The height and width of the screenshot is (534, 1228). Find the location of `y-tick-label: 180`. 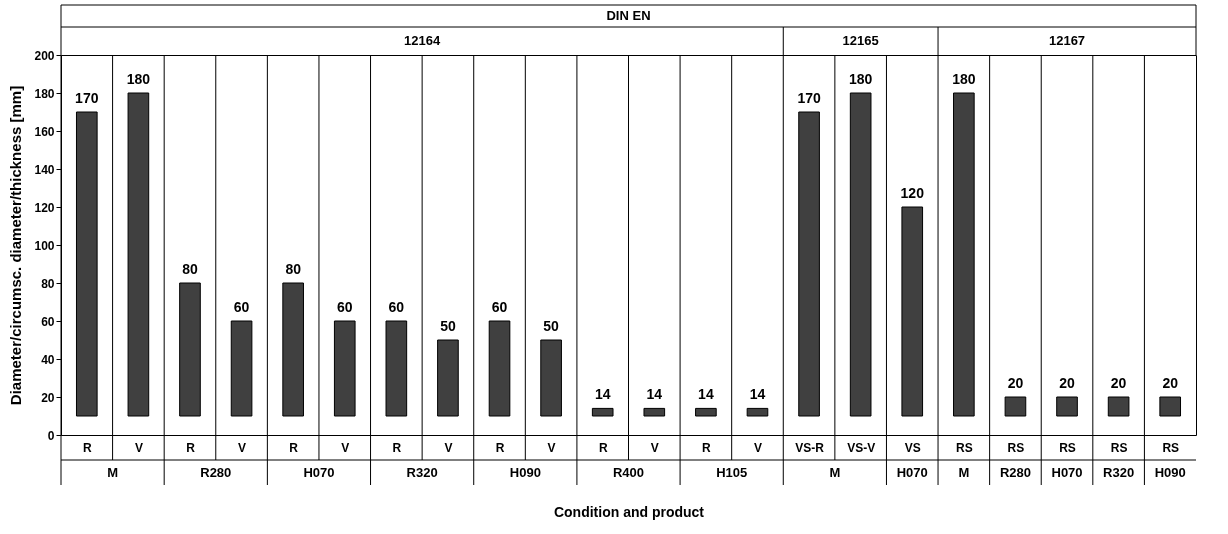

y-tick-label: 180 is located at coordinates (44, 93).